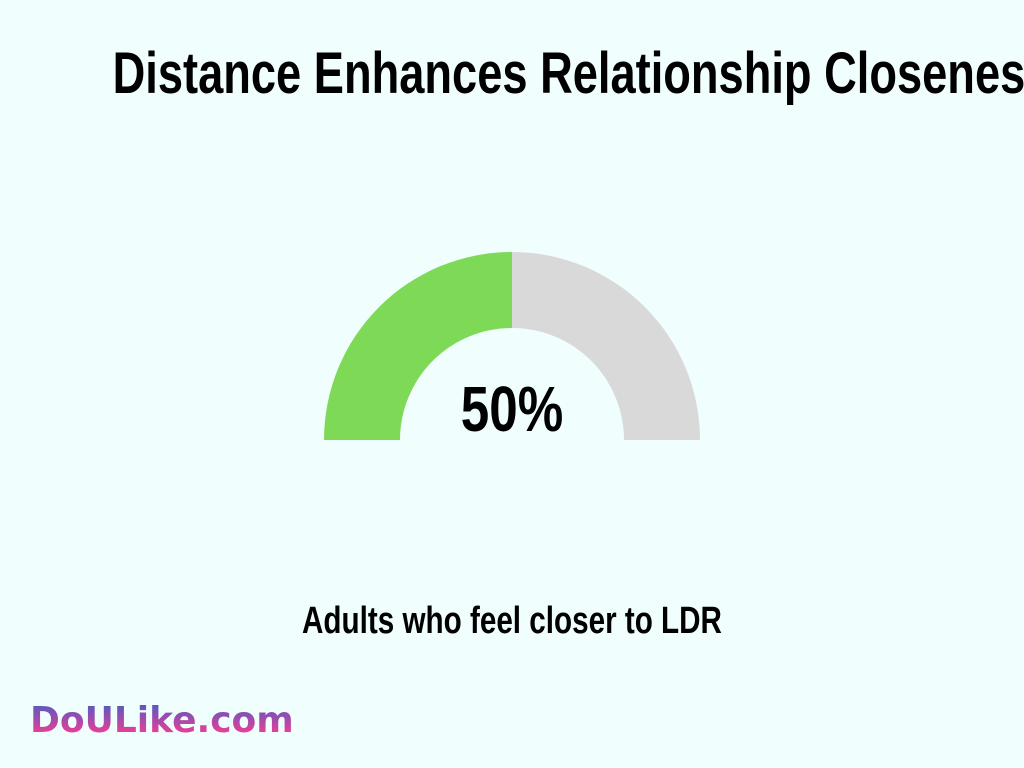 This screenshot has width=1024, height=768. I want to click on gauge-remainder-arc, so click(606, 346).